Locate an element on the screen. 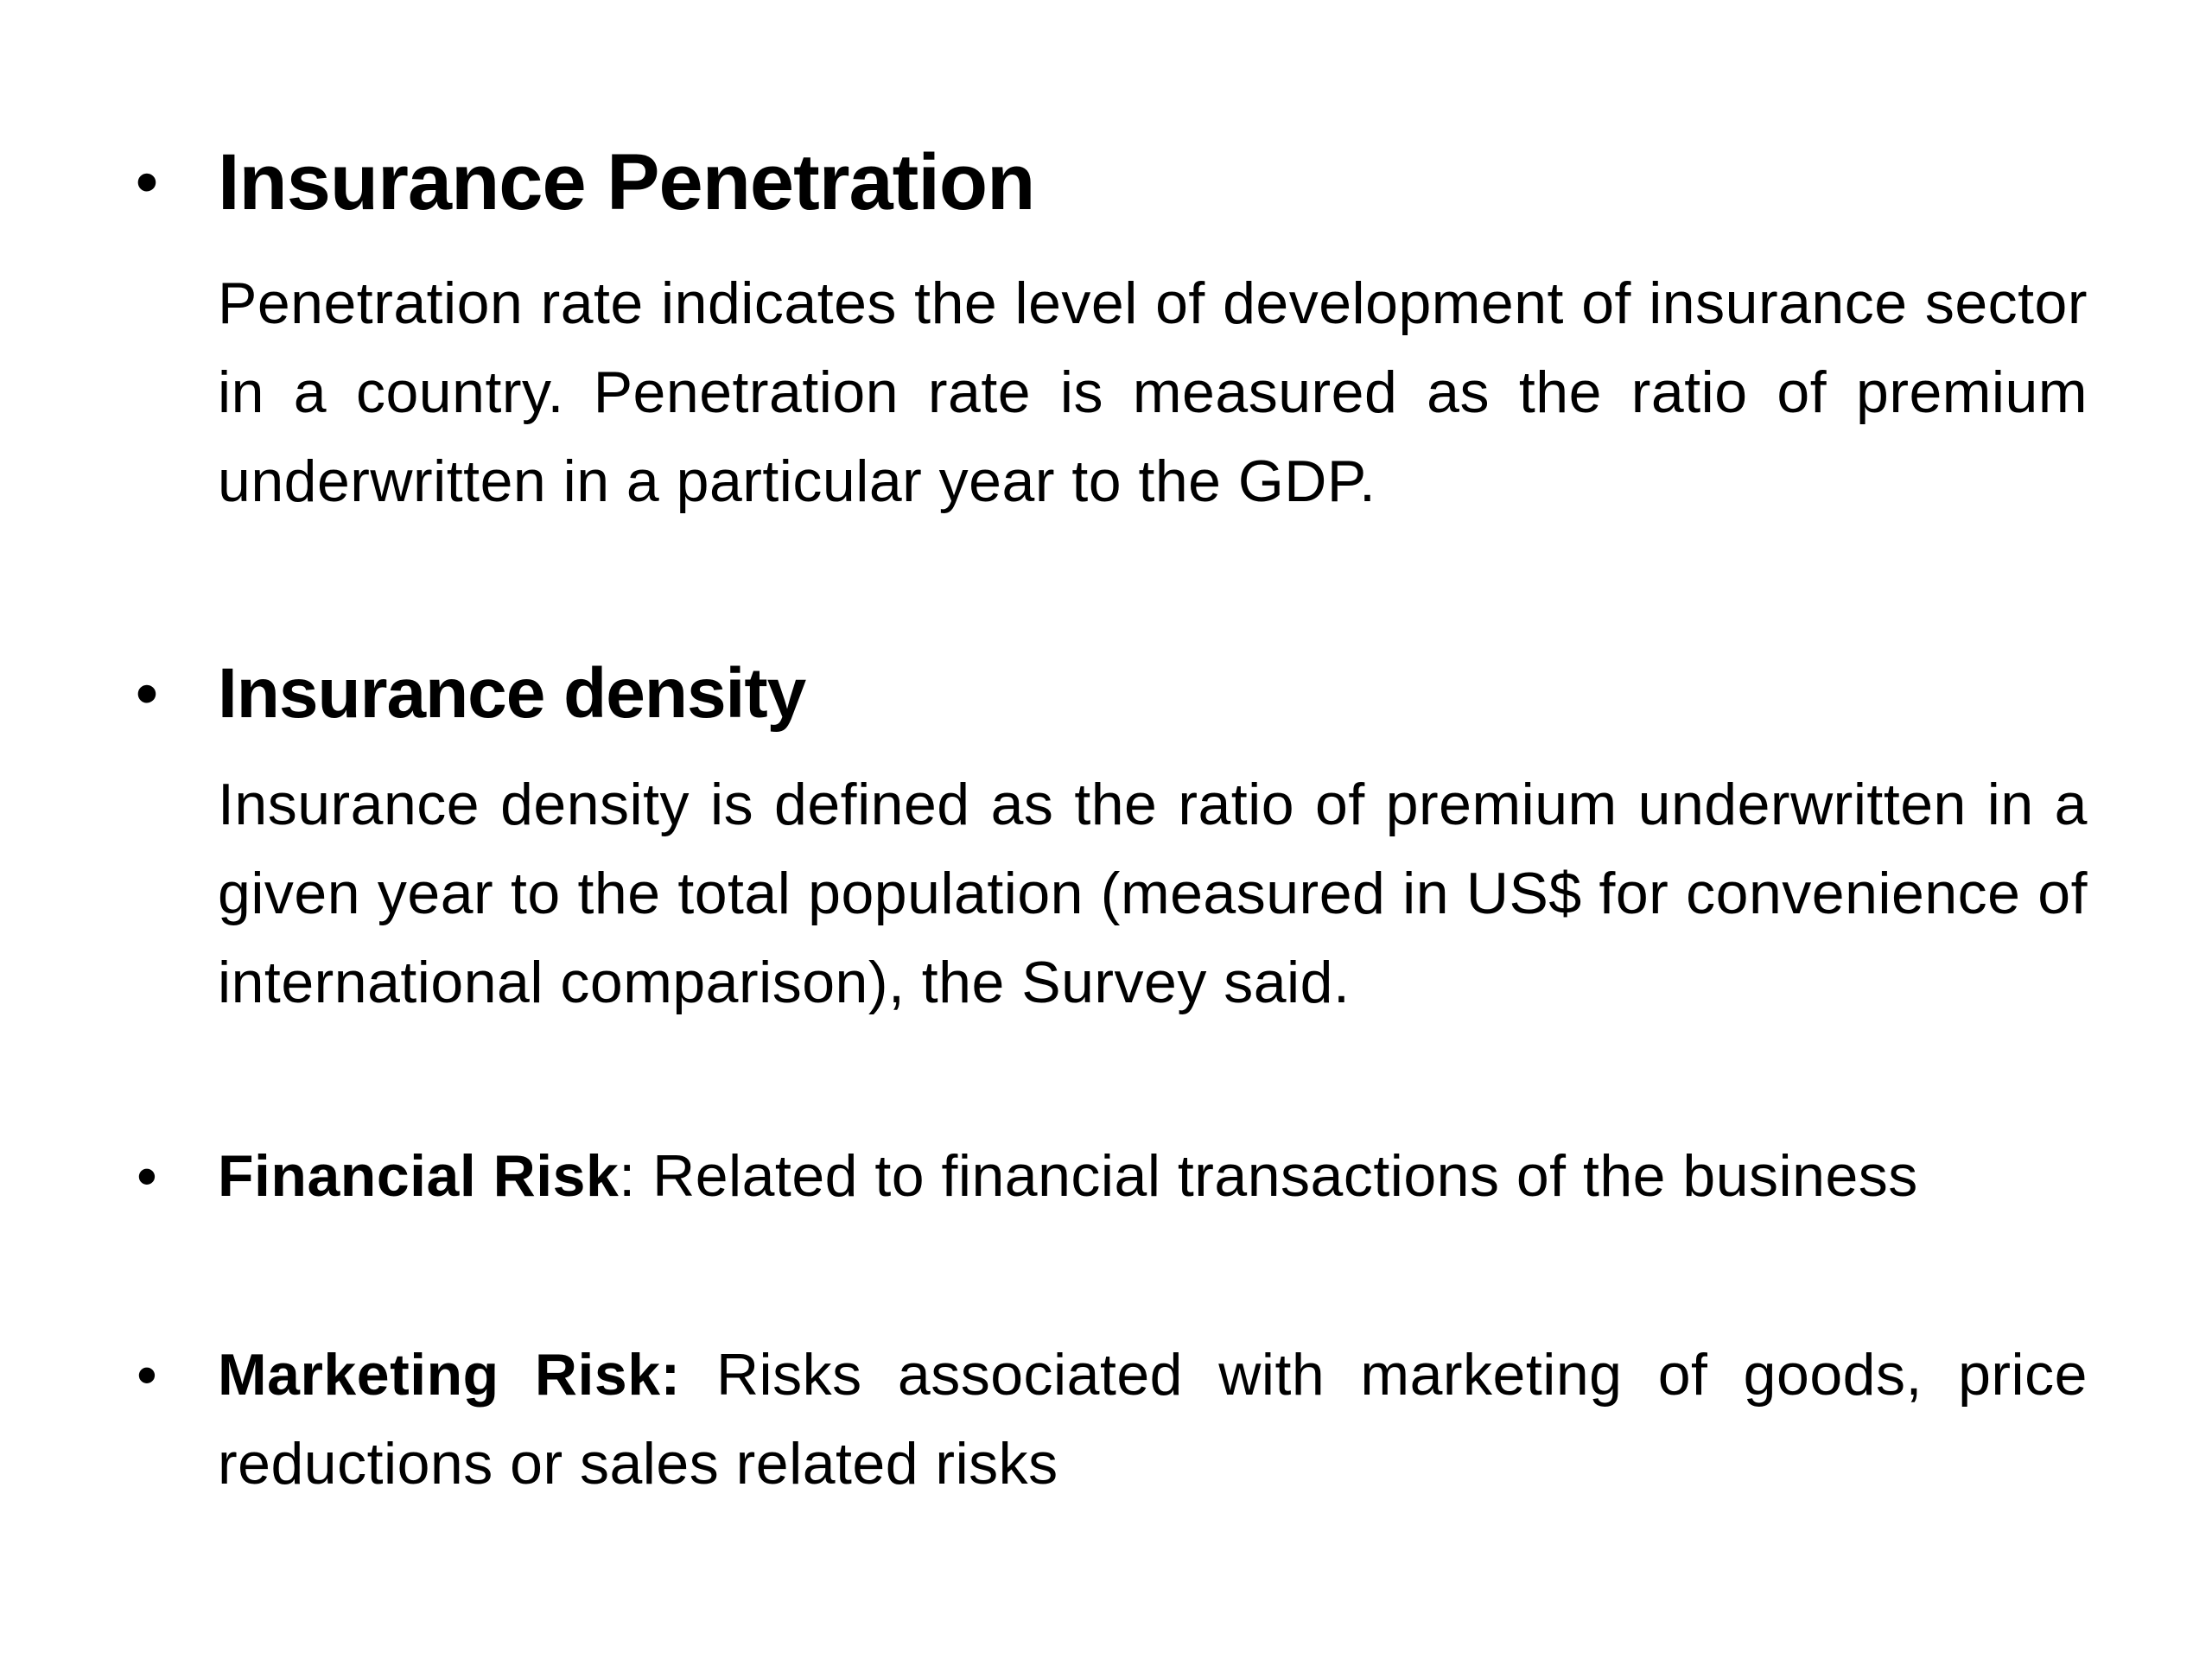  heading-insurance-density: Insurance density is located at coordinates (512, 693).